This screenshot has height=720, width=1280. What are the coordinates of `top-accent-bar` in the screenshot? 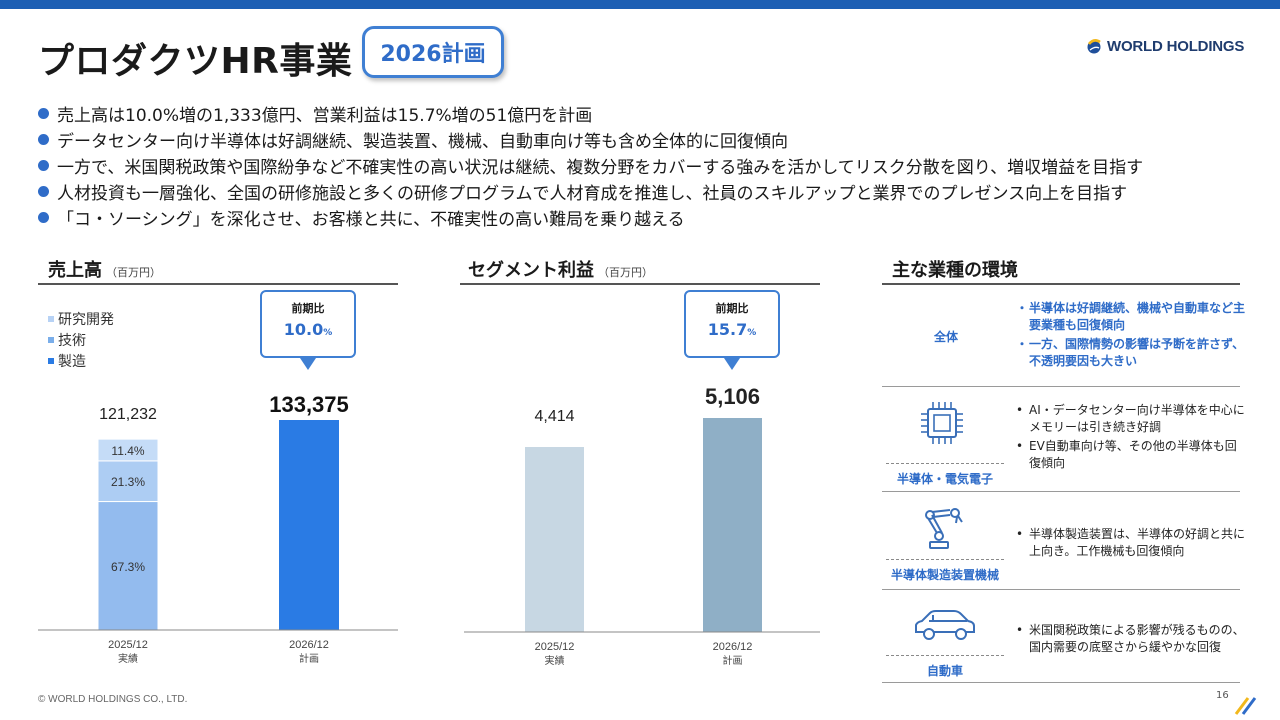 It's located at (640, 4).